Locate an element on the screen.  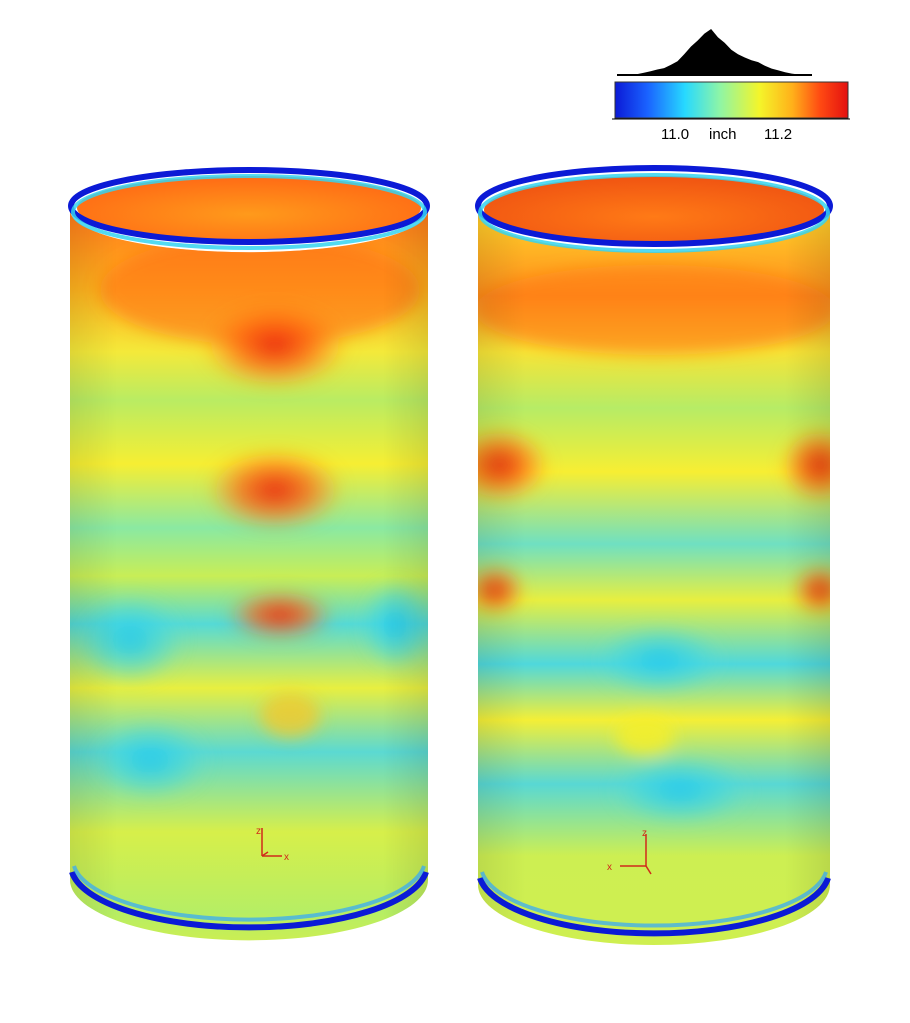
left-inner-surface is located at coordinates (249, 208).